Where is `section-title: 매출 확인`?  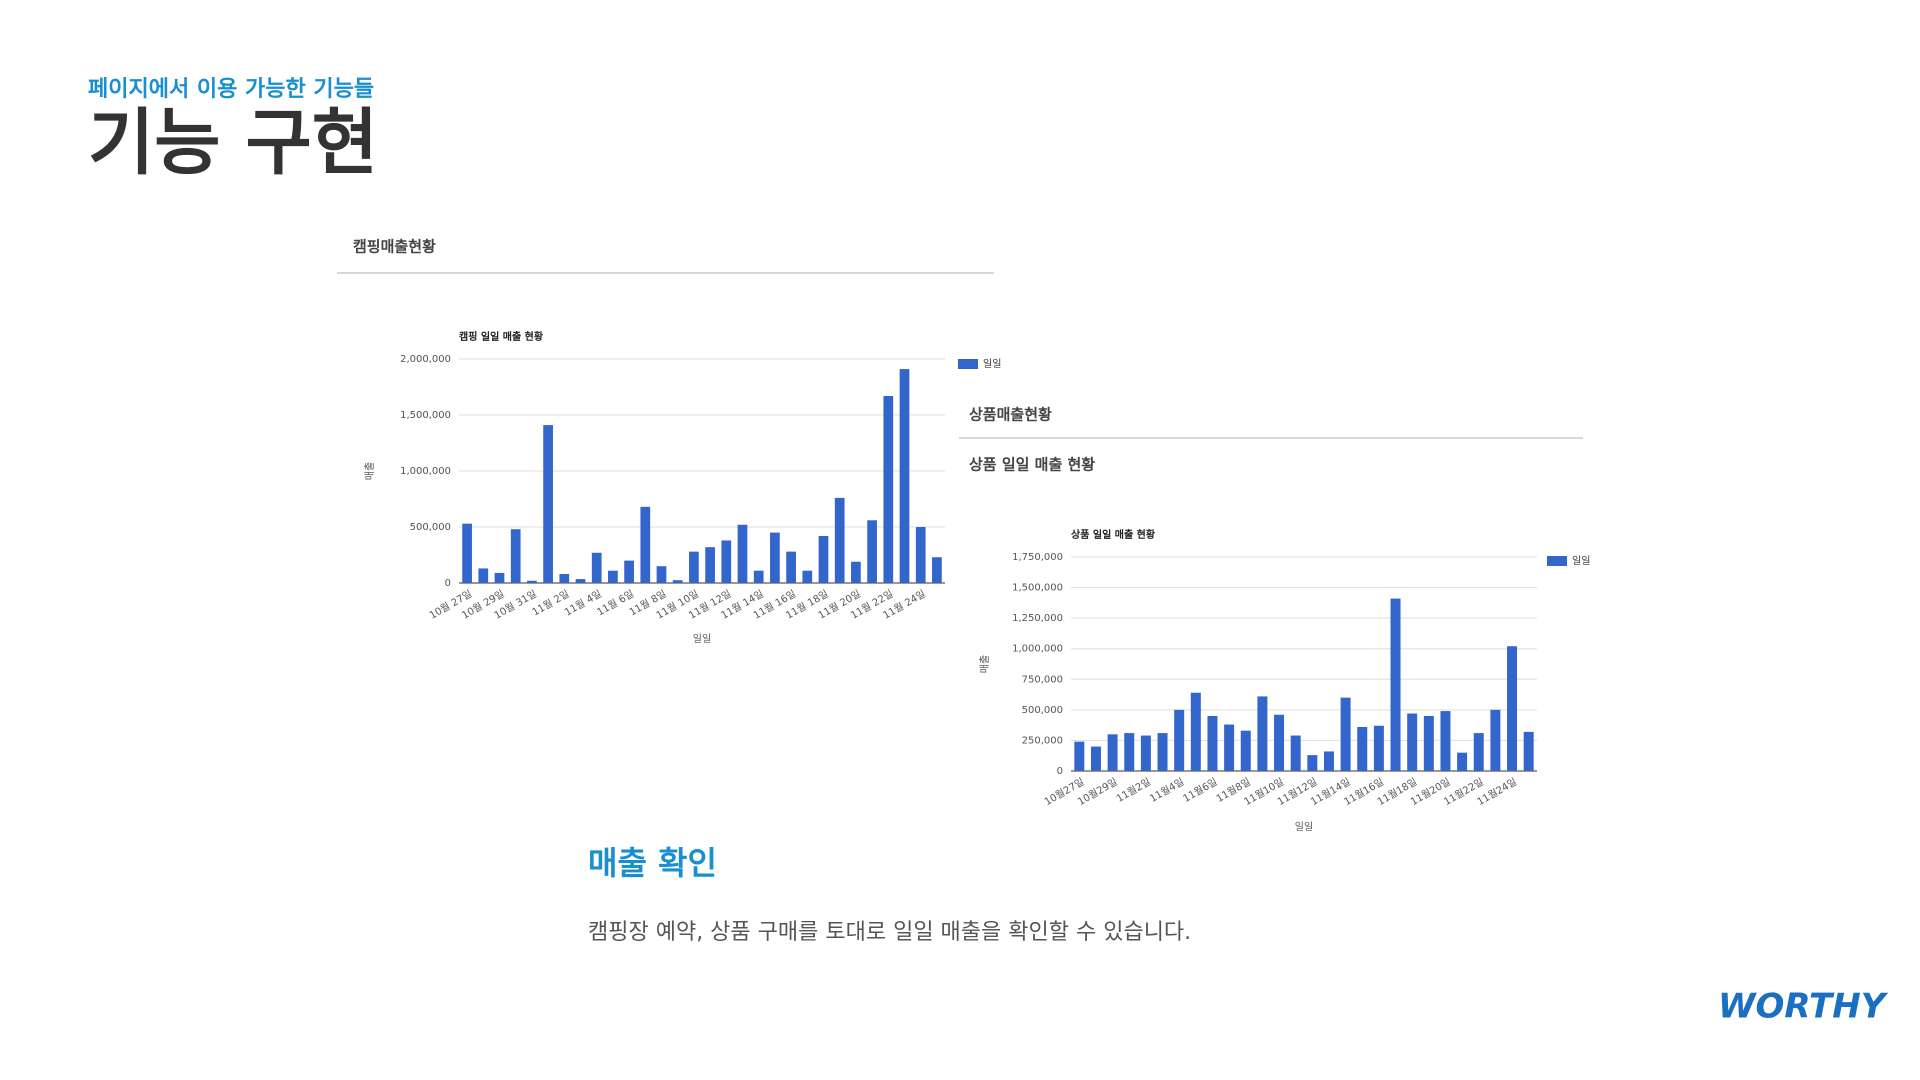
section-title: 매출 확인 is located at coordinates (652, 863).